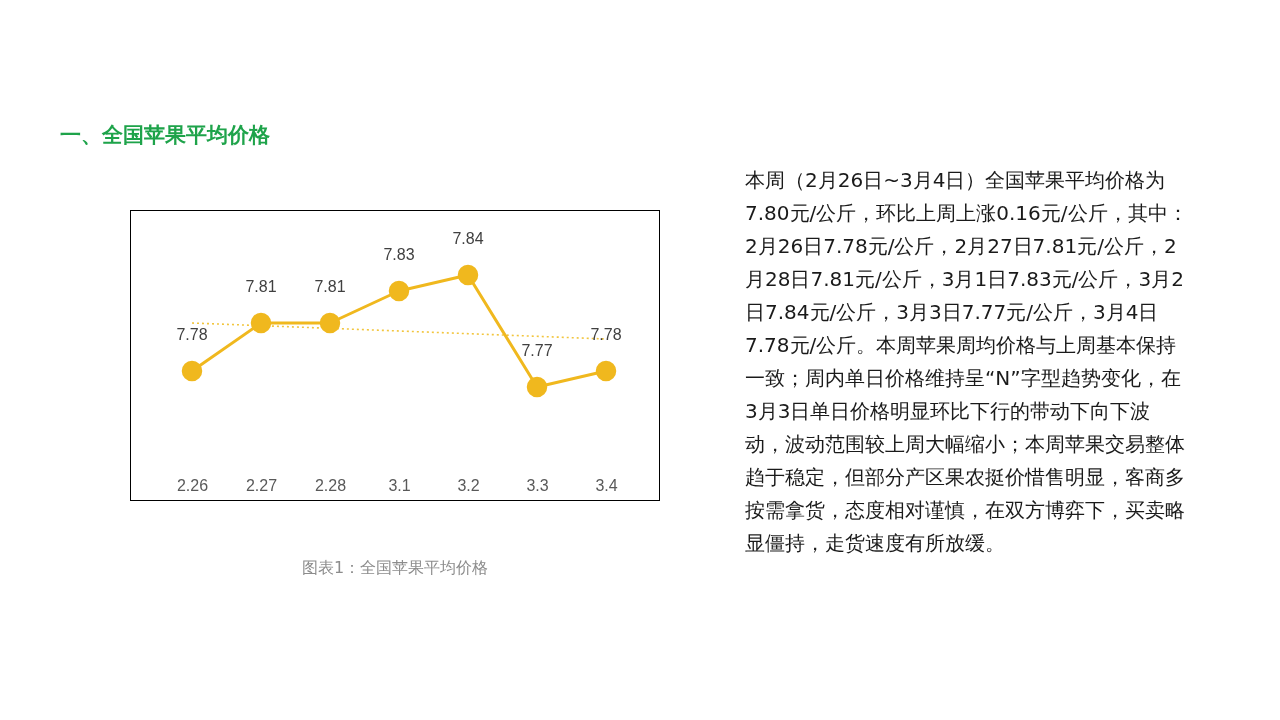 This screenshot has height=720, width=1280. What do you see at coordinates (399, 485) in the screenshot?
I see `x-tick-label: 3.1` at bounding box center [399, 485].